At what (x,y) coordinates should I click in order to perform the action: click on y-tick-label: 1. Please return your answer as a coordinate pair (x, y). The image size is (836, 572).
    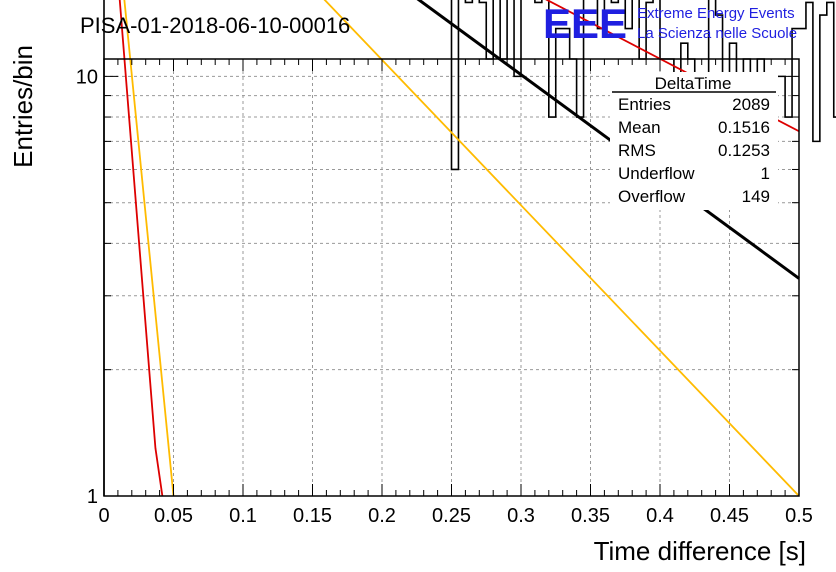
    Looking at the image, I should click on (92, 497).